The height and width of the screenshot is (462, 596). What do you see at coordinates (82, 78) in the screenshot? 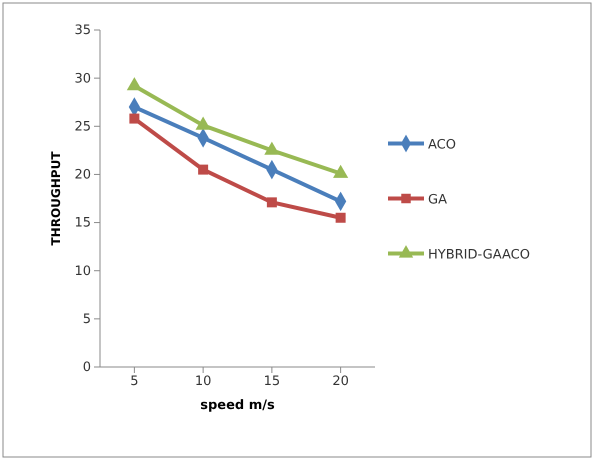
I see `y-tick-label: 30` at bounding box center [82, 78].